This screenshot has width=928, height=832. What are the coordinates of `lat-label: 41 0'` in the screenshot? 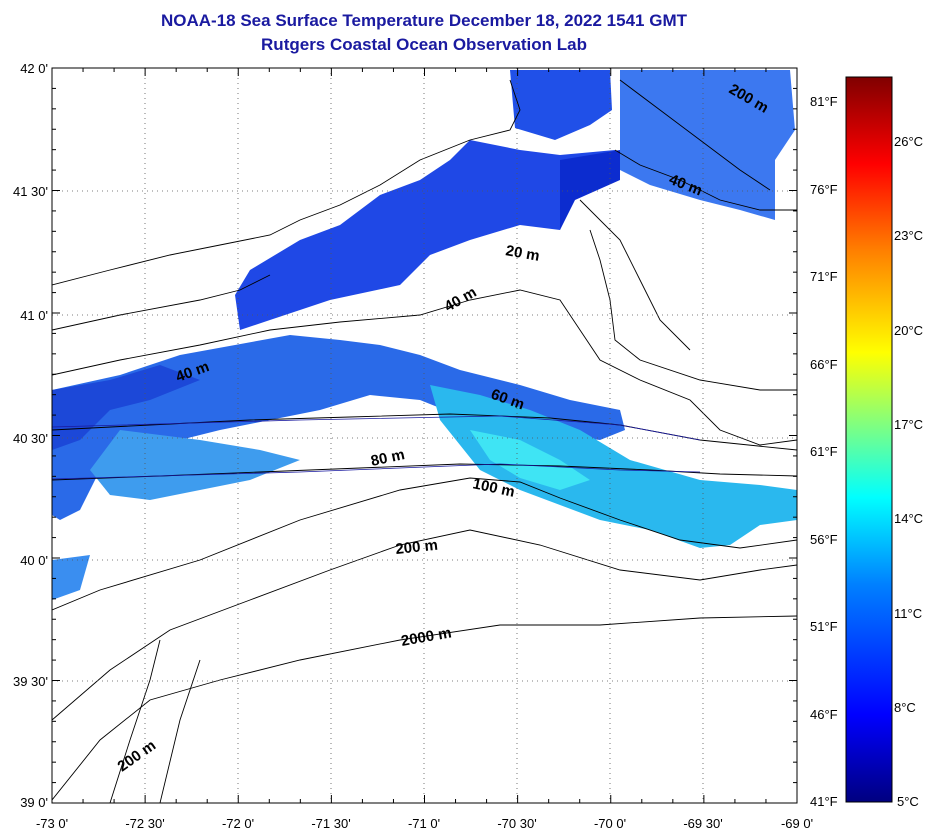 It's located at (34, 315).